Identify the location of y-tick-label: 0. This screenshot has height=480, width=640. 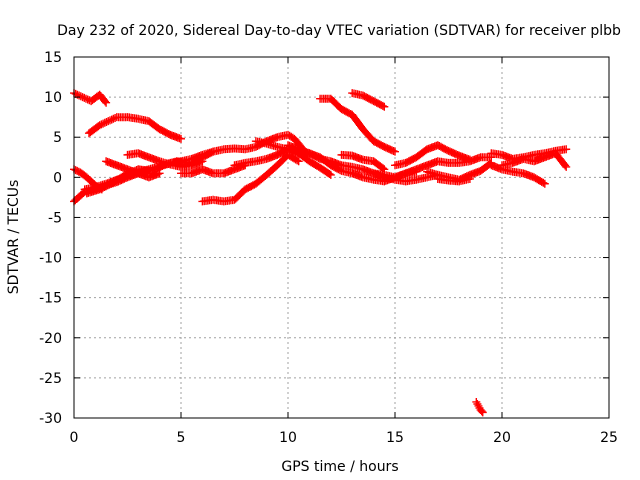
(57, 178).